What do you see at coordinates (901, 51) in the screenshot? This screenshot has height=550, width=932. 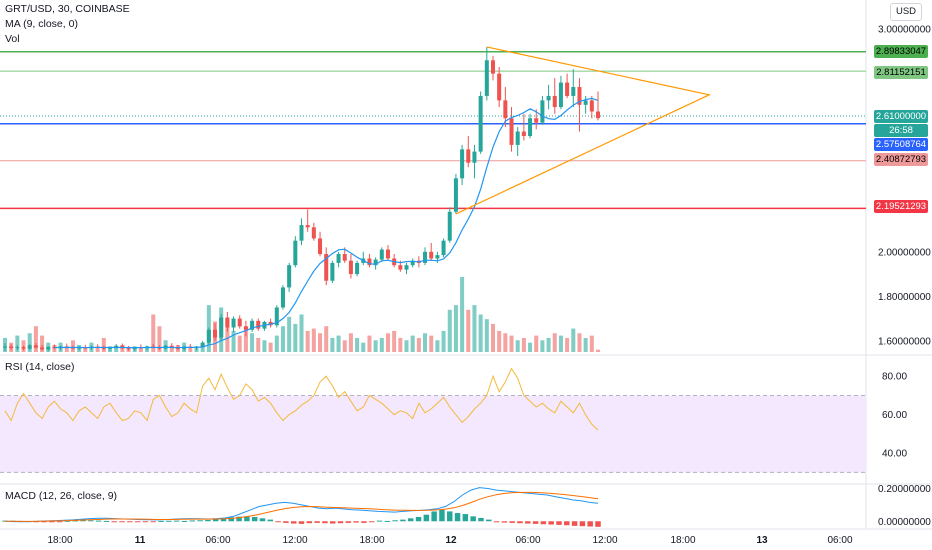 I see `price-tag-green-top: 2.89833047` at bounding box center [901, 51].